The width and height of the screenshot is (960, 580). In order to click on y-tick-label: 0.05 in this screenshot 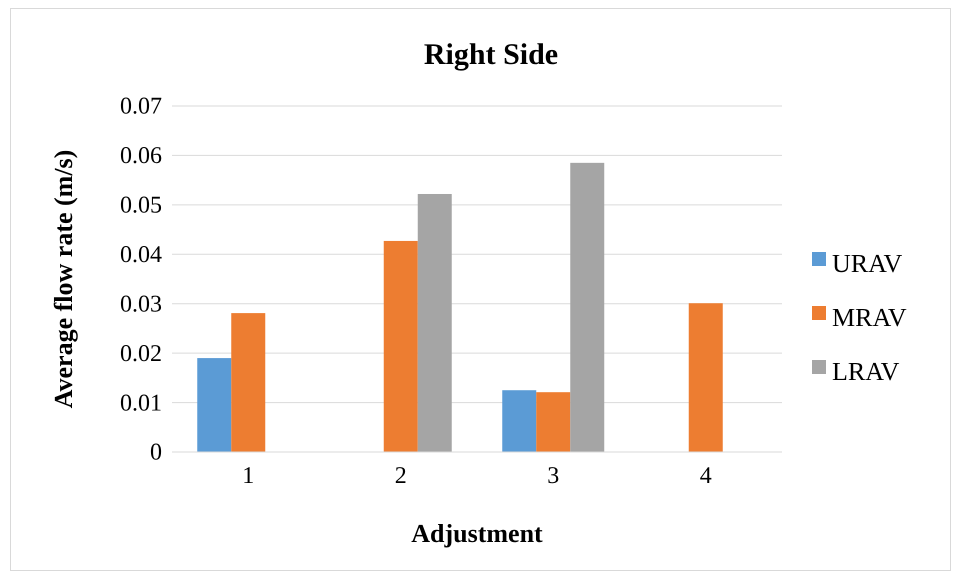, I will do `click(141, 205)`.